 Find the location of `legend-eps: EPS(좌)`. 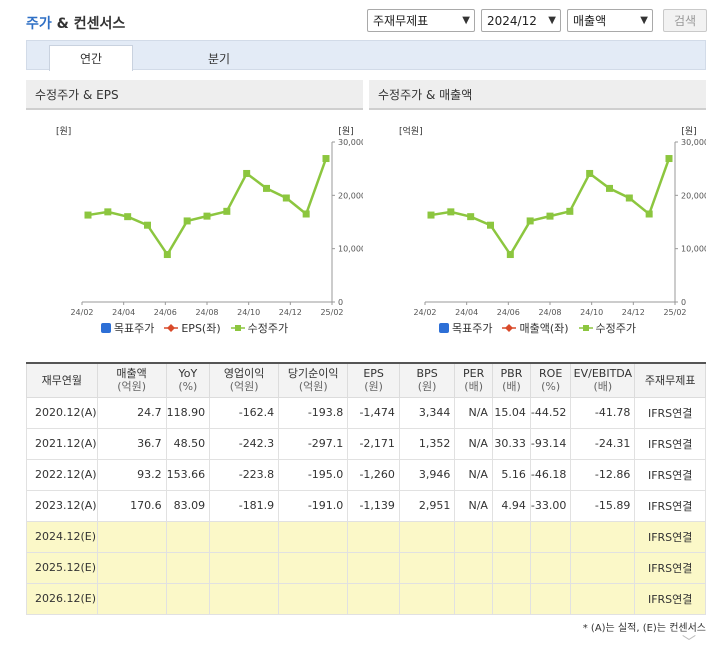

legend-eps: EPS(좌) is located at coordinates (192, 328).